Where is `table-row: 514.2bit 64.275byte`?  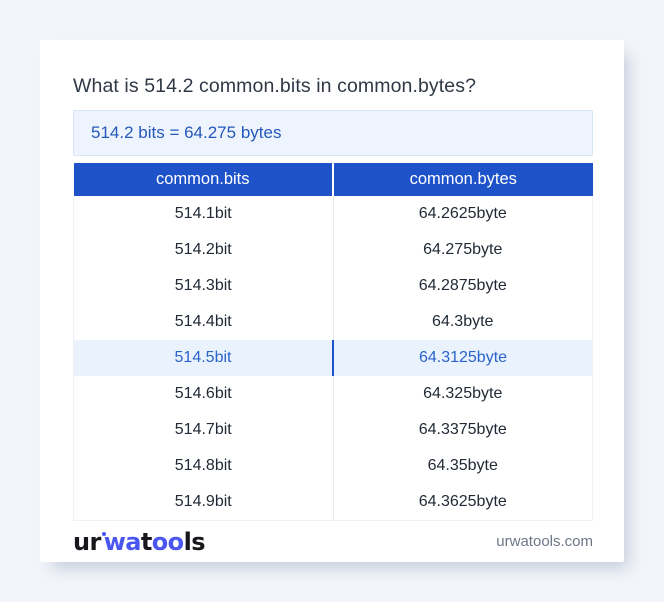 table-row: 514.2bit 64.275byte is located at coordinates (333, 250).